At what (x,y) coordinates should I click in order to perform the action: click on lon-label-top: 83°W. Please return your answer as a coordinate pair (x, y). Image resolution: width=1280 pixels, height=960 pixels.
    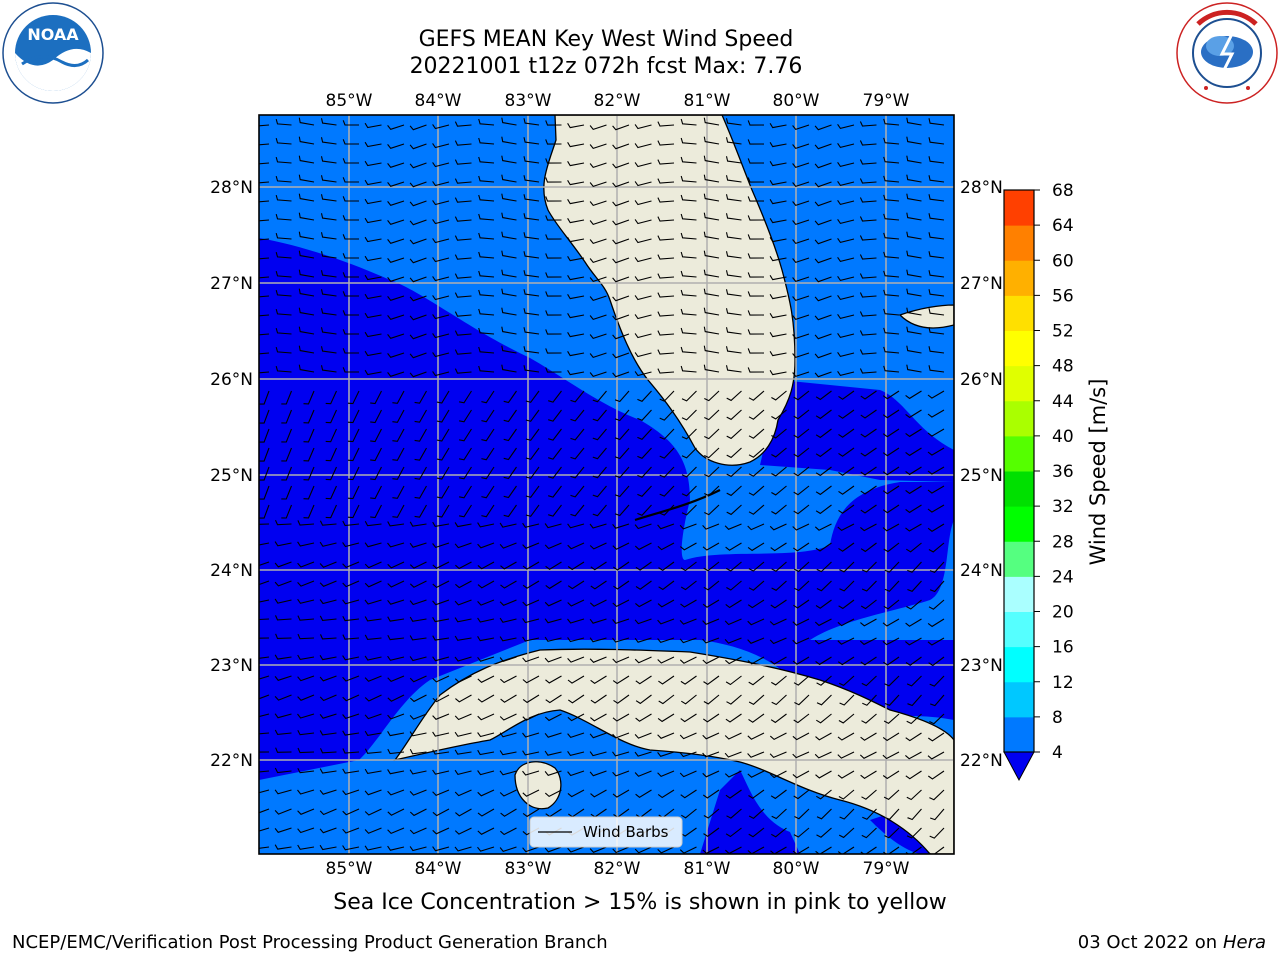
    Looking at the image, I should click on (528, 101).